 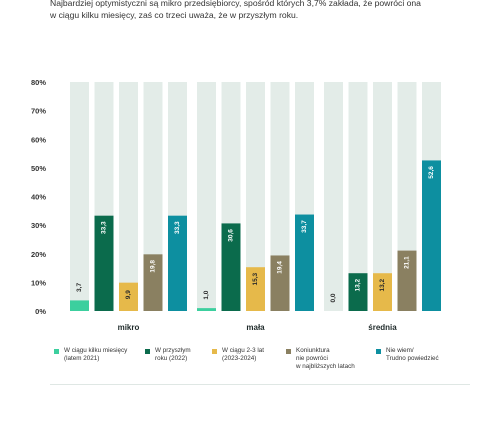 I want to click on data-label: 1,0, so click(x=206, y=294).